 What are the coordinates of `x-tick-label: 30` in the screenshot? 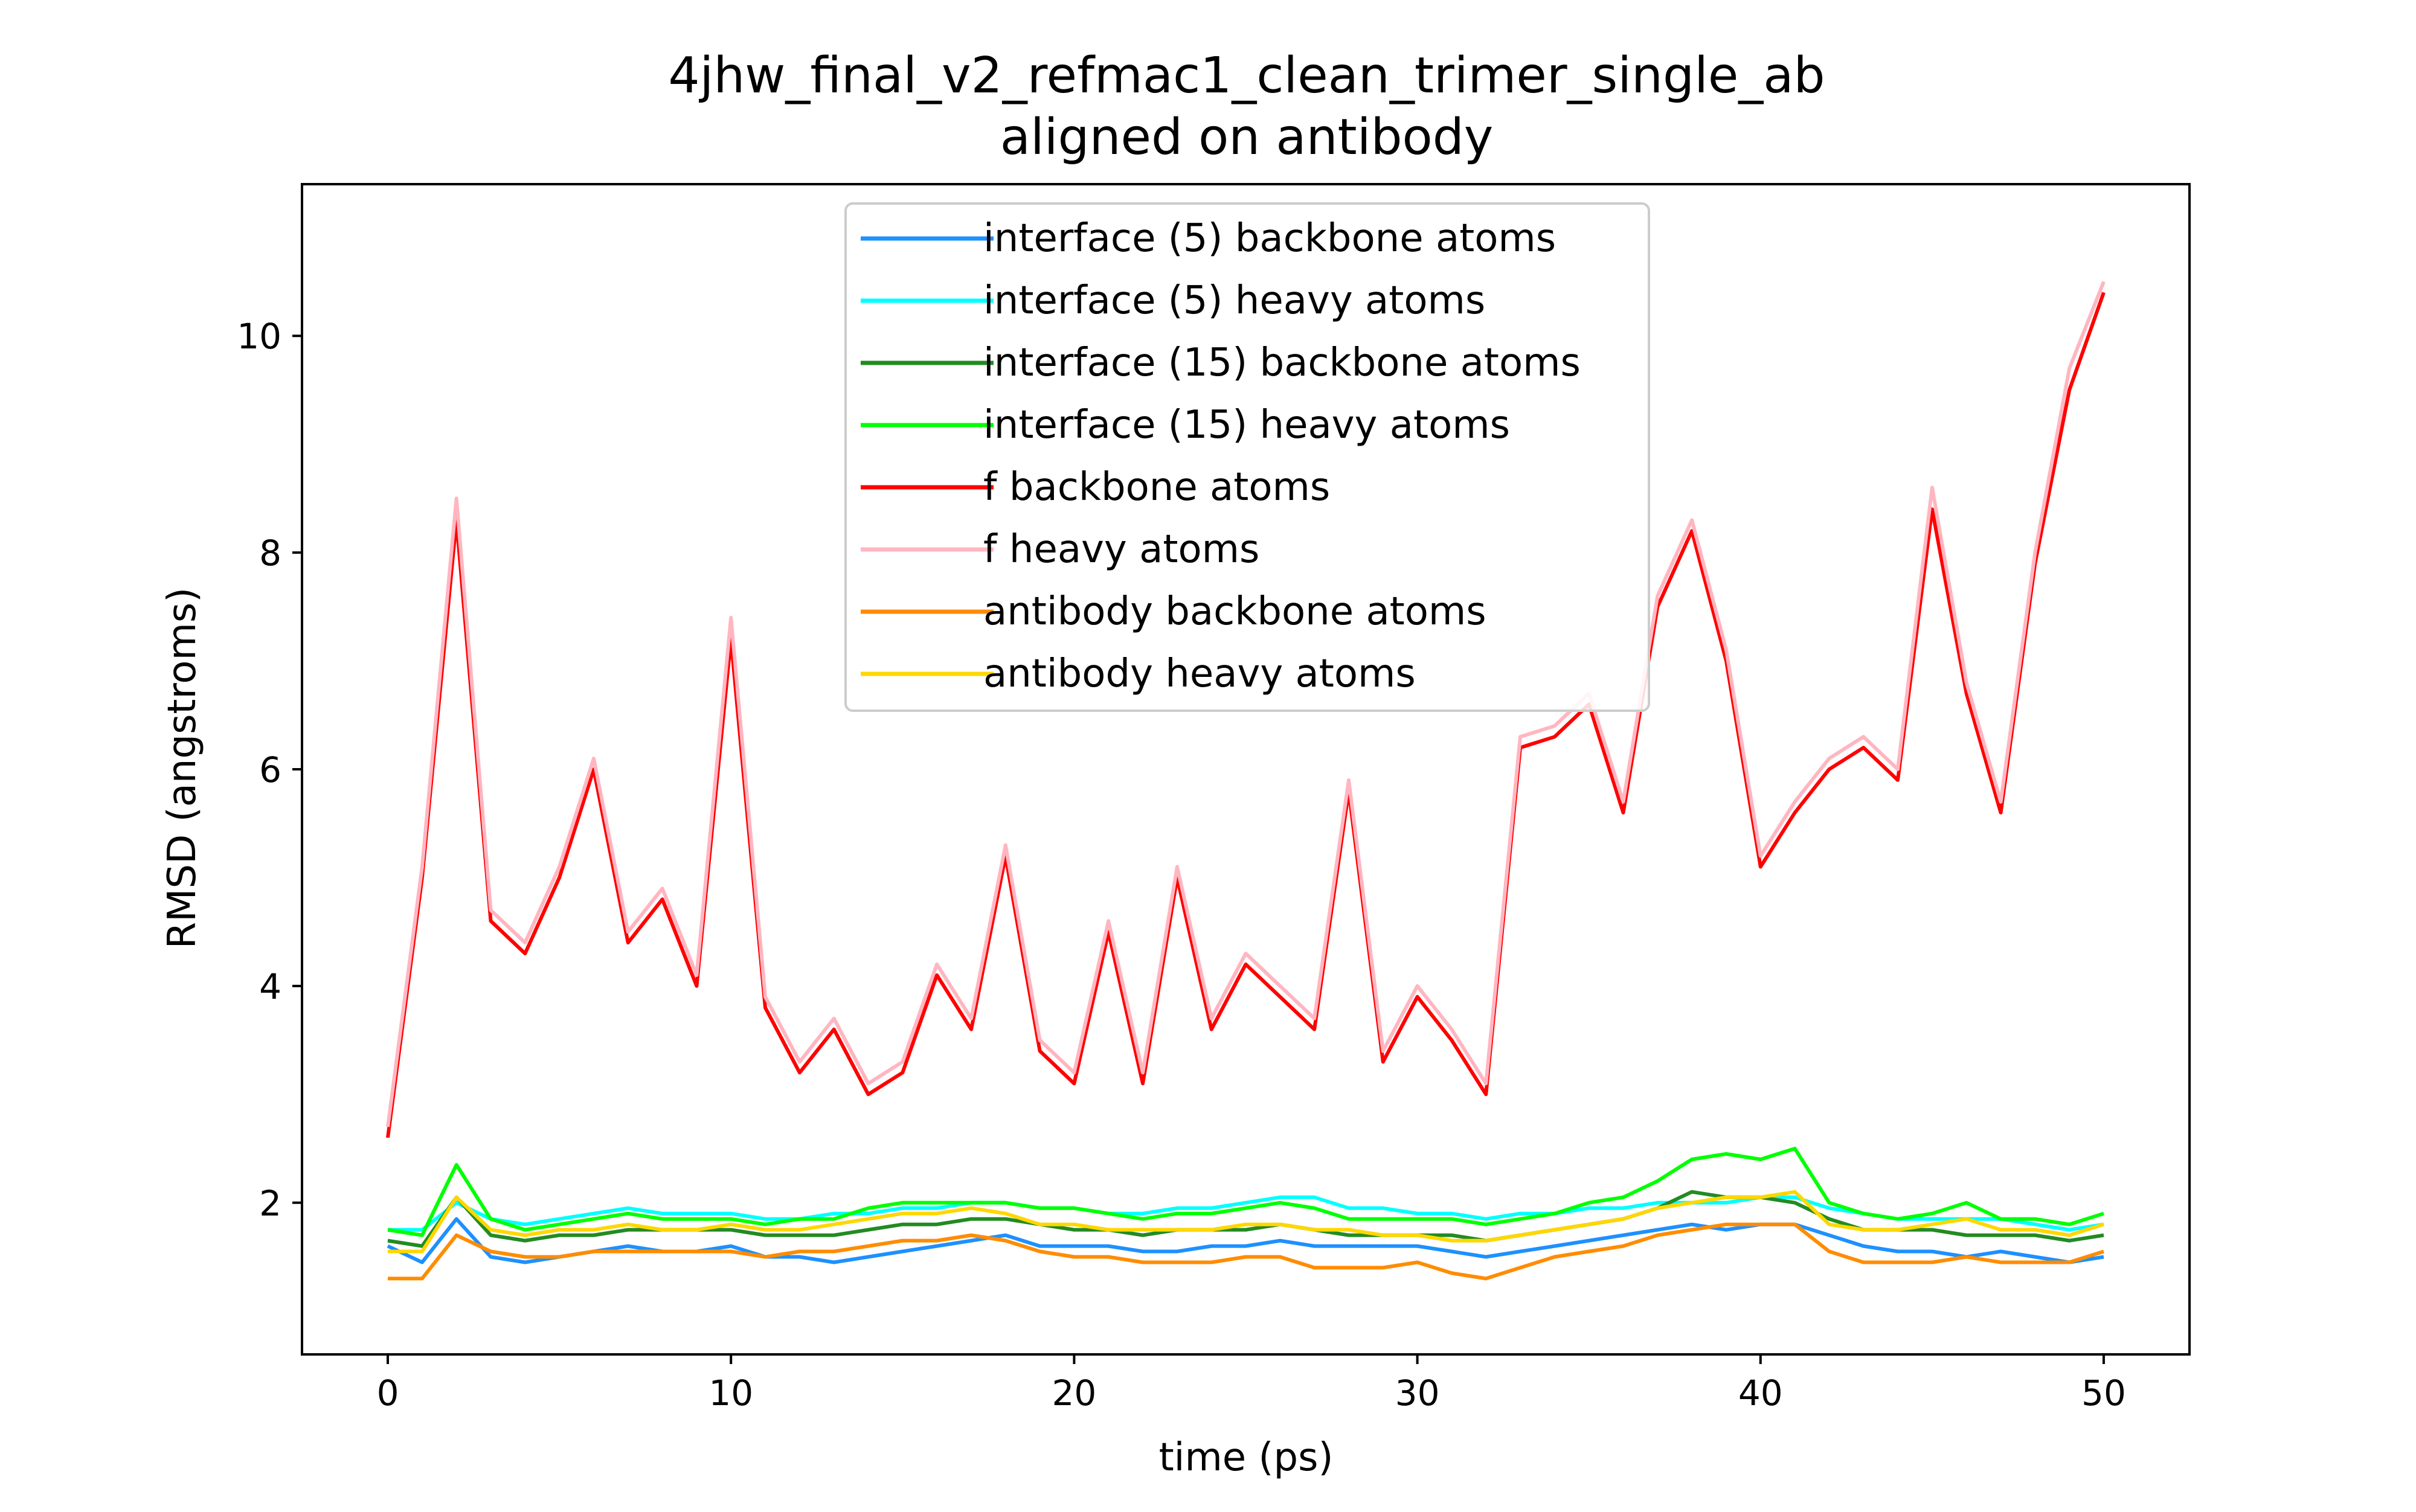 It's located at (1417, 1393).